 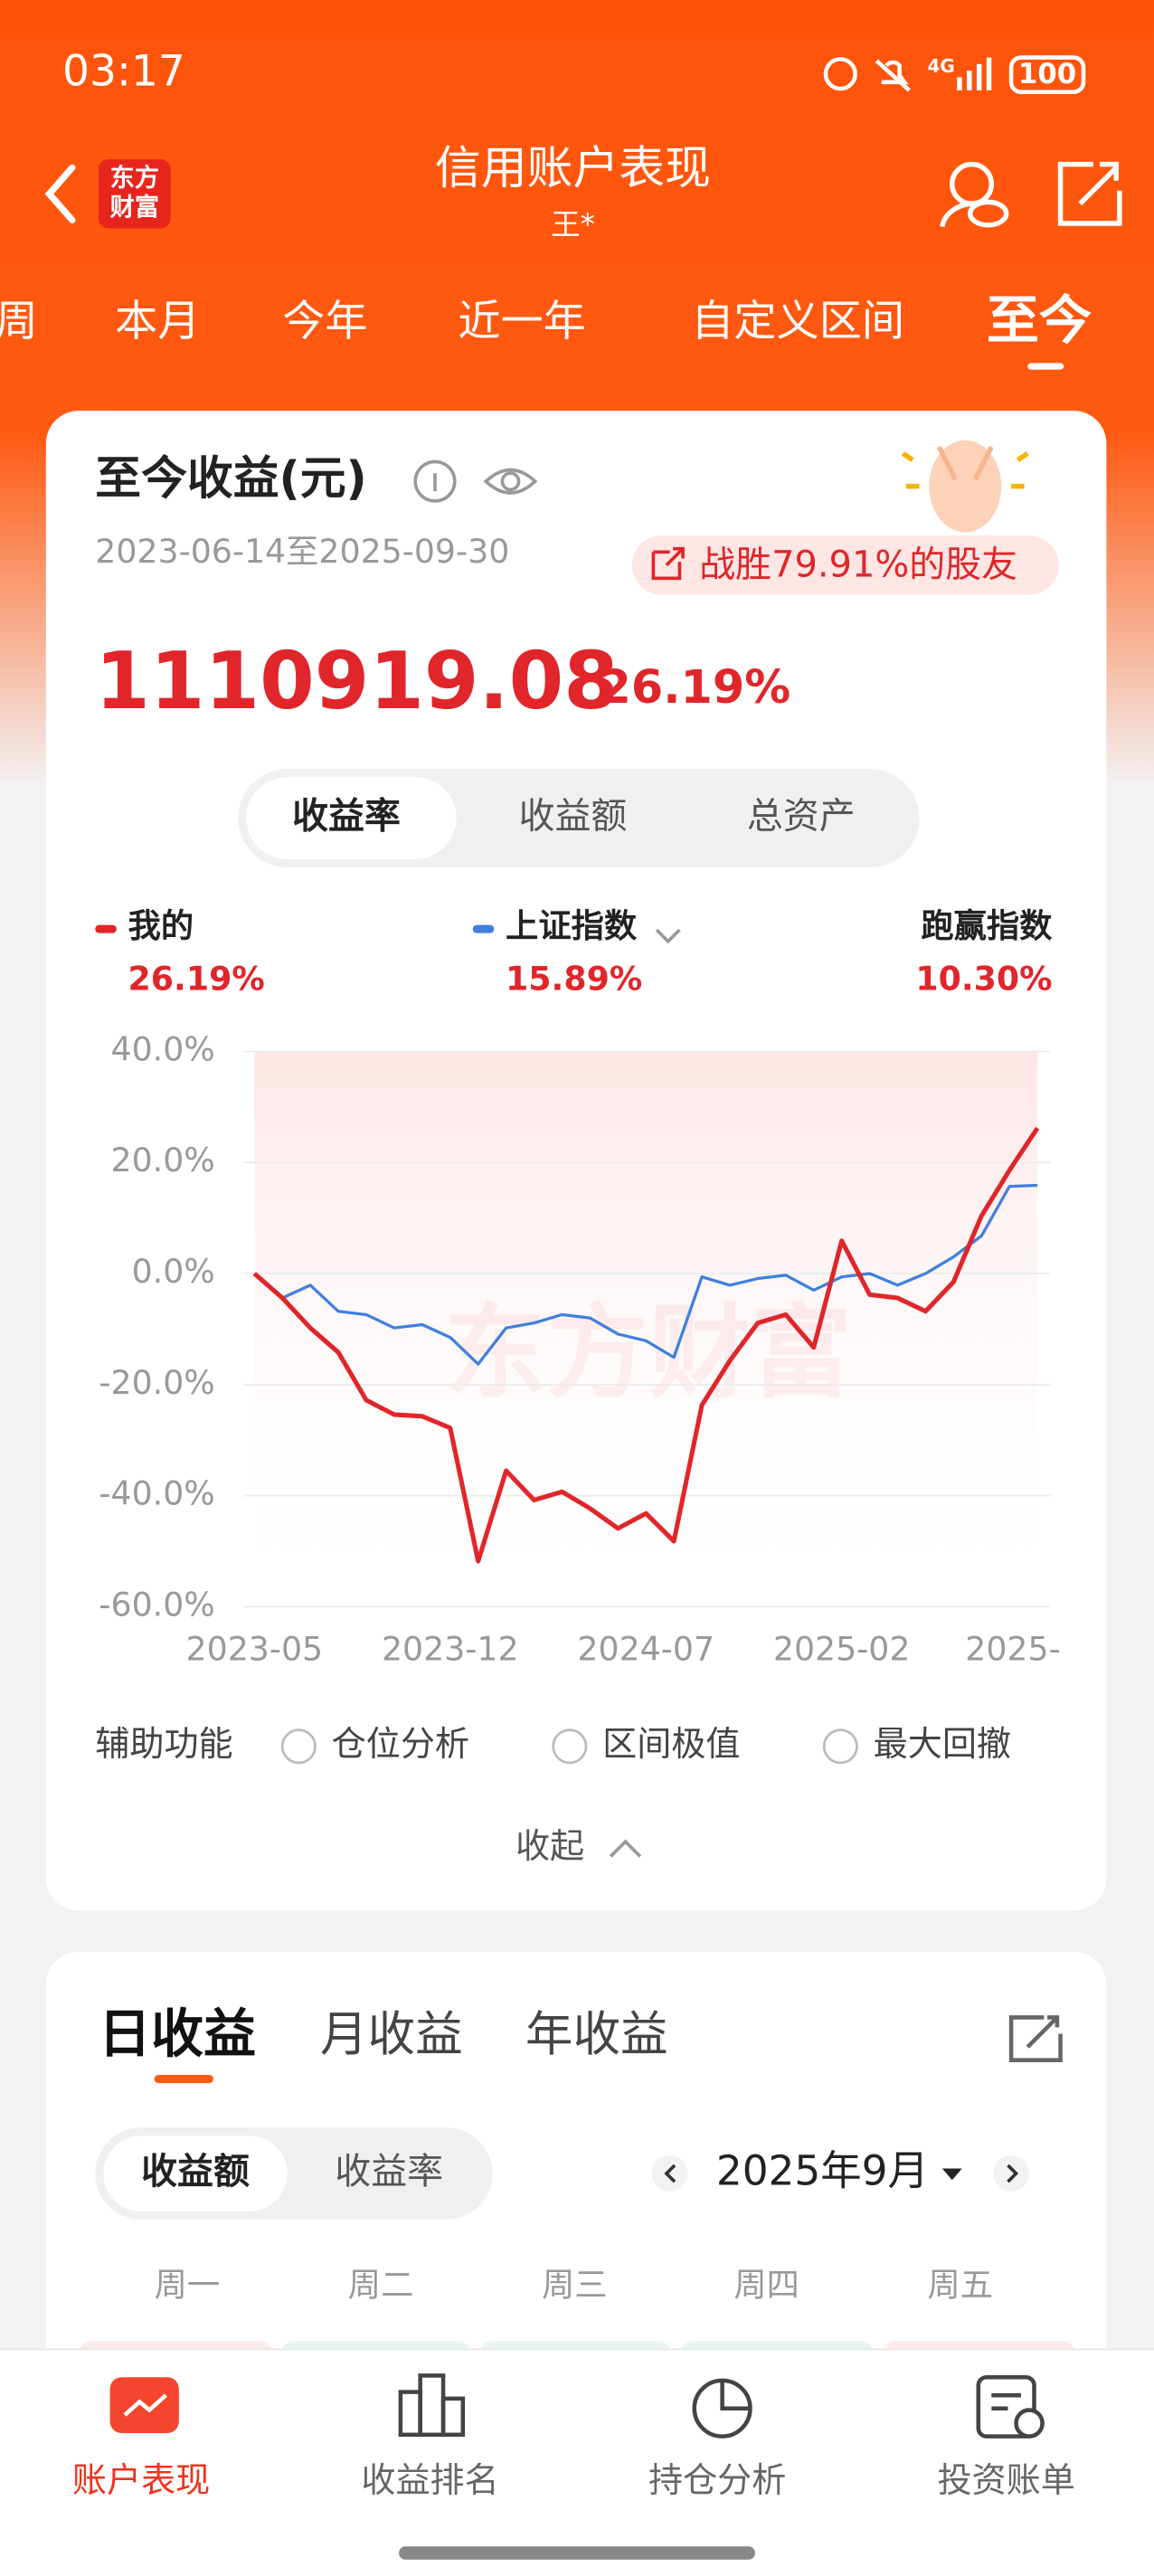 What do you see at coordinates (1011, 2173) in the screenshot?
I see `next-month` at bounding box center [1011, 2173].